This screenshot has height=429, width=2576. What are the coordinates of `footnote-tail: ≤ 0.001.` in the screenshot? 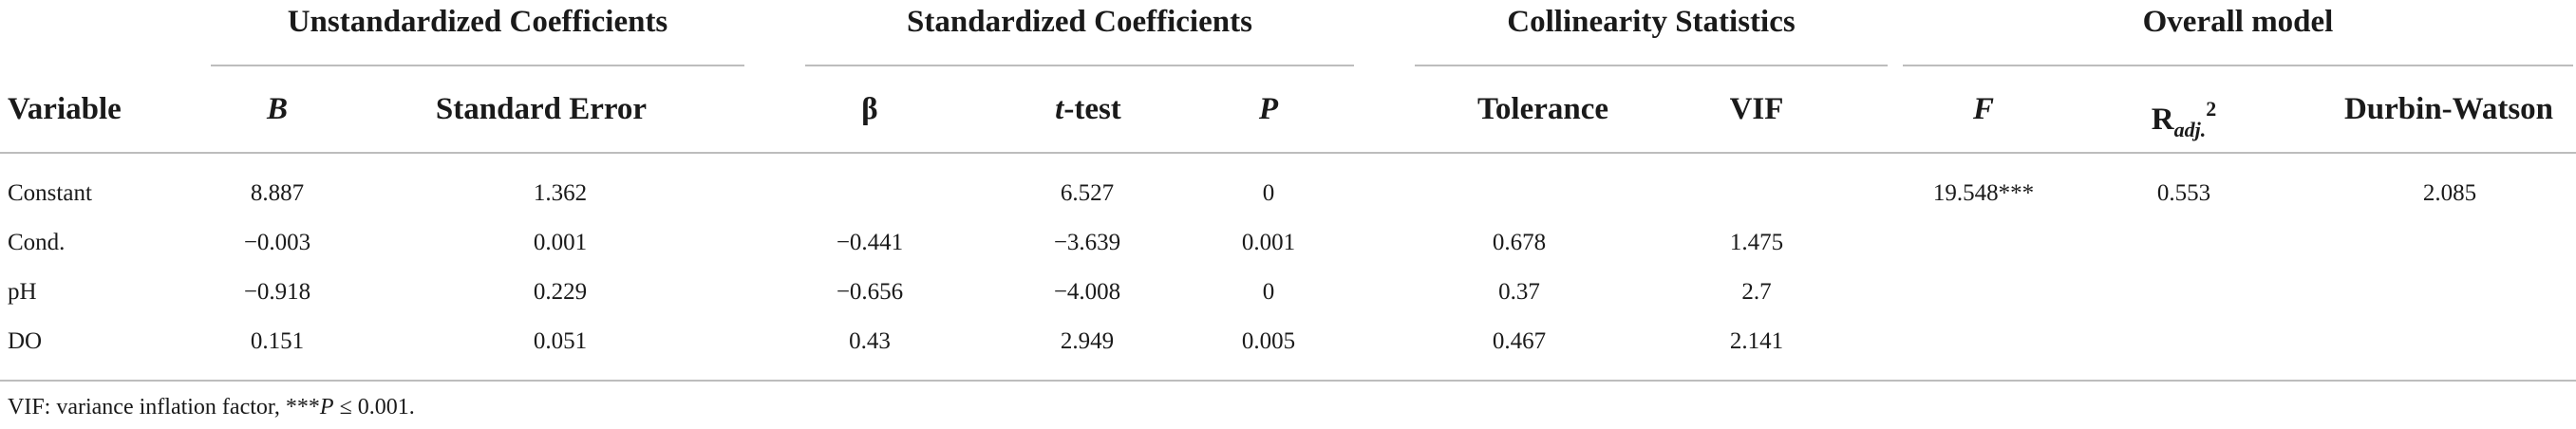 It's located at (374, 408).